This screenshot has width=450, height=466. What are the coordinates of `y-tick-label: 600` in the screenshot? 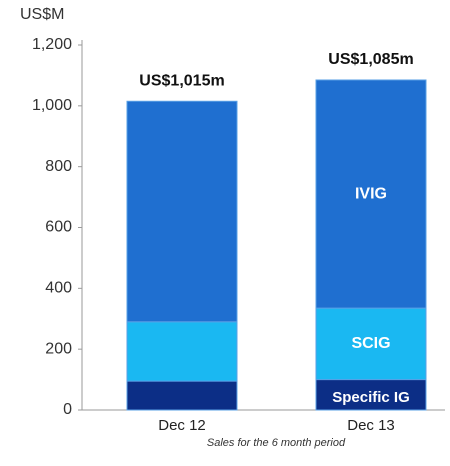 It's located at (58, 227).